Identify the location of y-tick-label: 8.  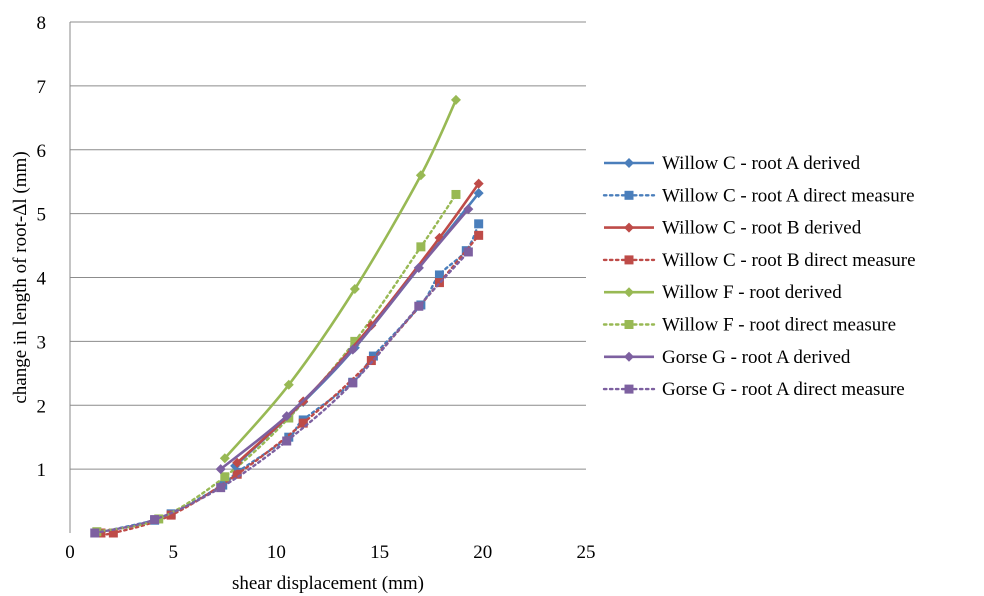
(42, 23).